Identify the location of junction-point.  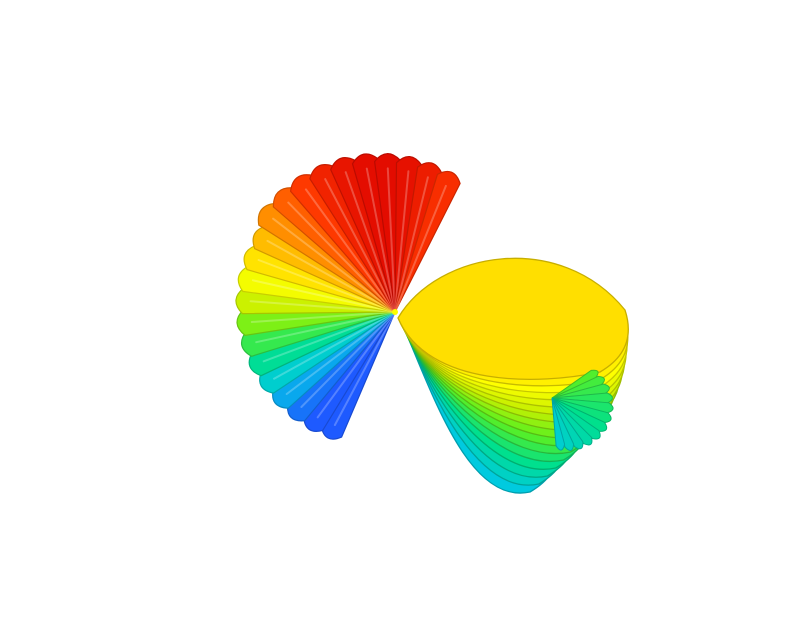
(395, 312).